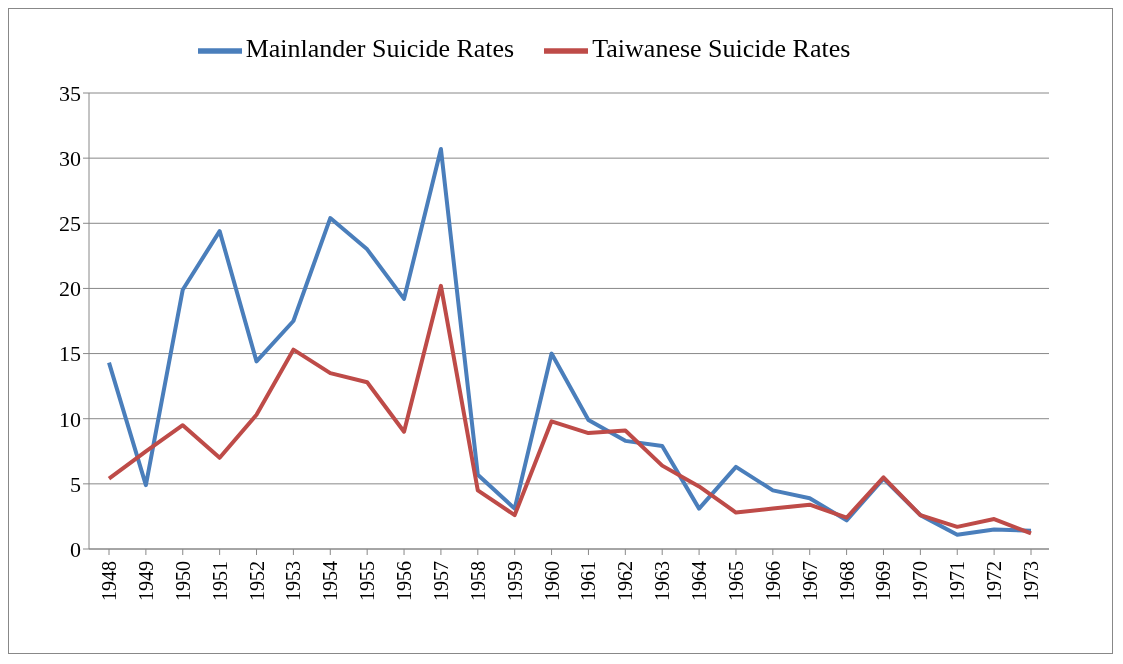 This screenshot has width=1123, height=664. Describe the element at coordinates (994, 581) in the screenshot. I see `x-tick-label: 1972` at that location.